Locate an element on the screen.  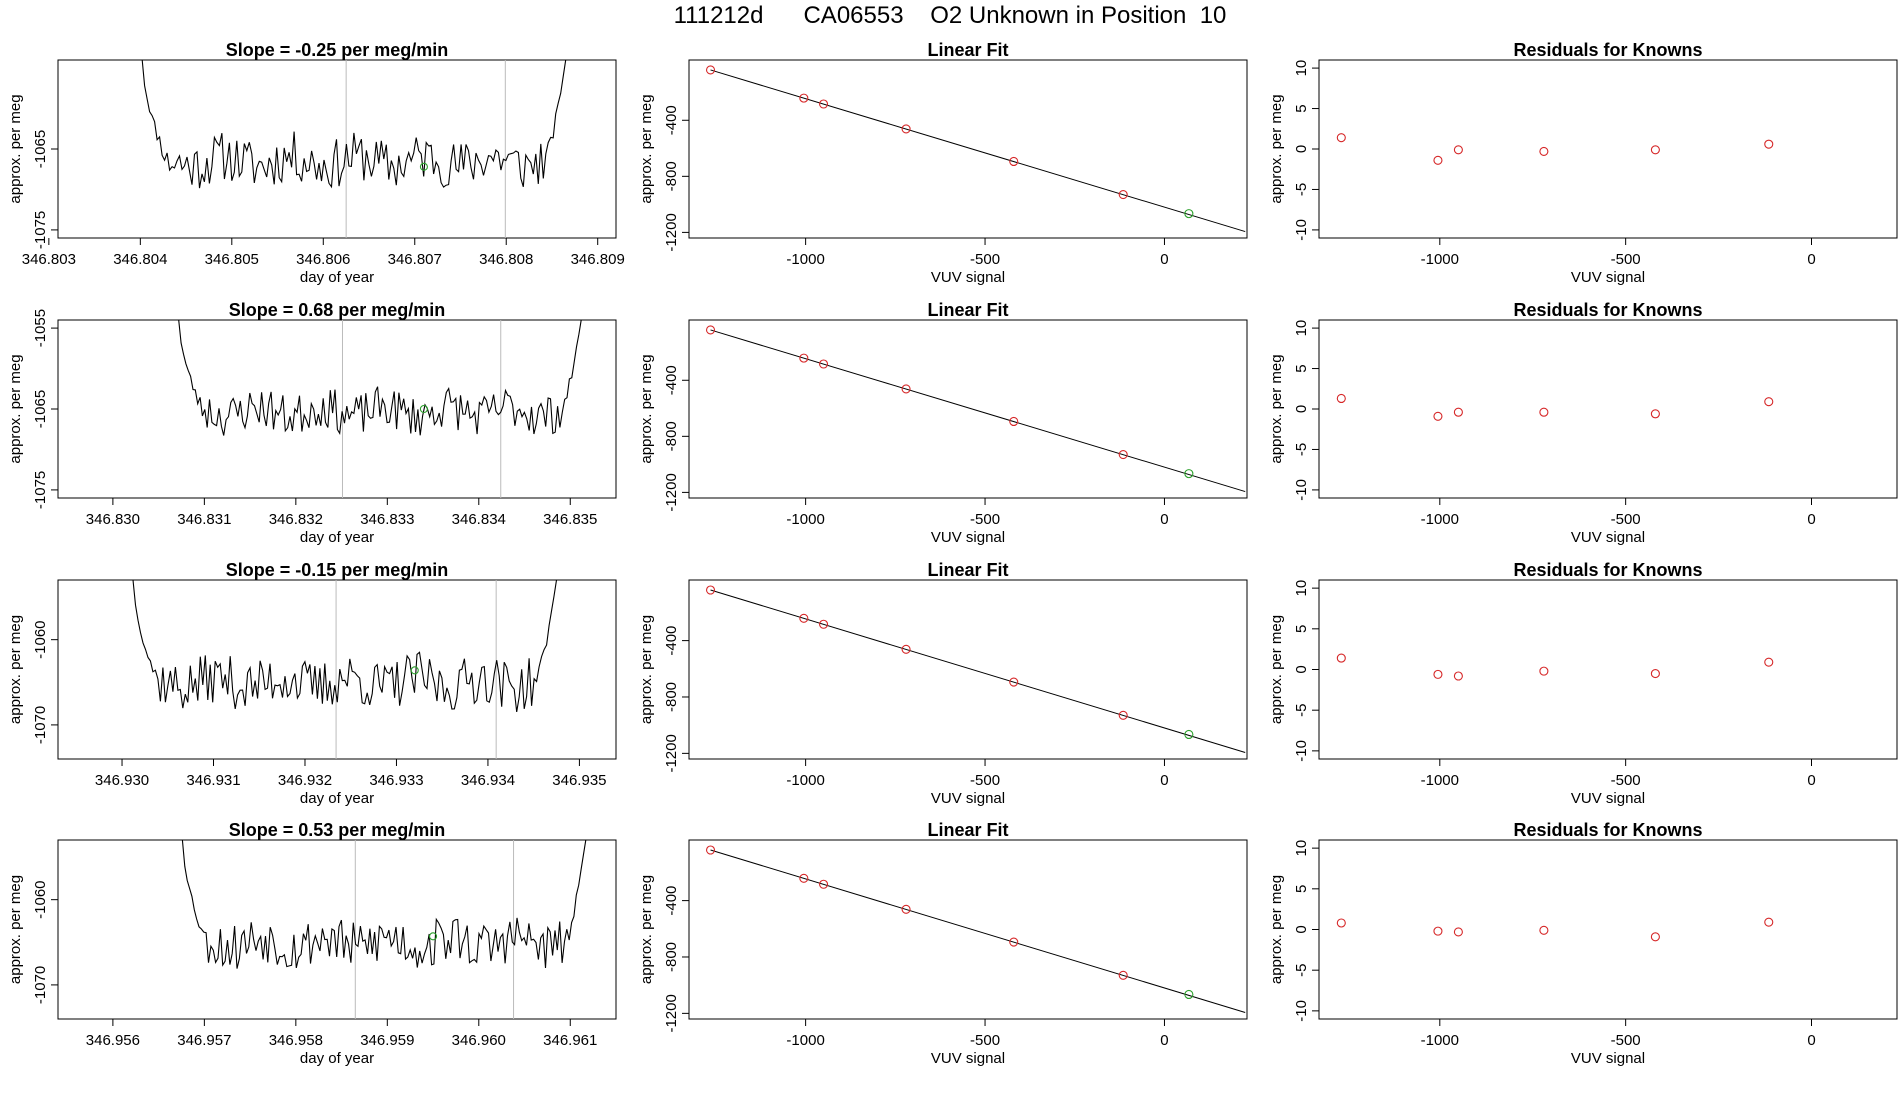
x-tick-label: 346.933 is located at coordinates (396, 780).